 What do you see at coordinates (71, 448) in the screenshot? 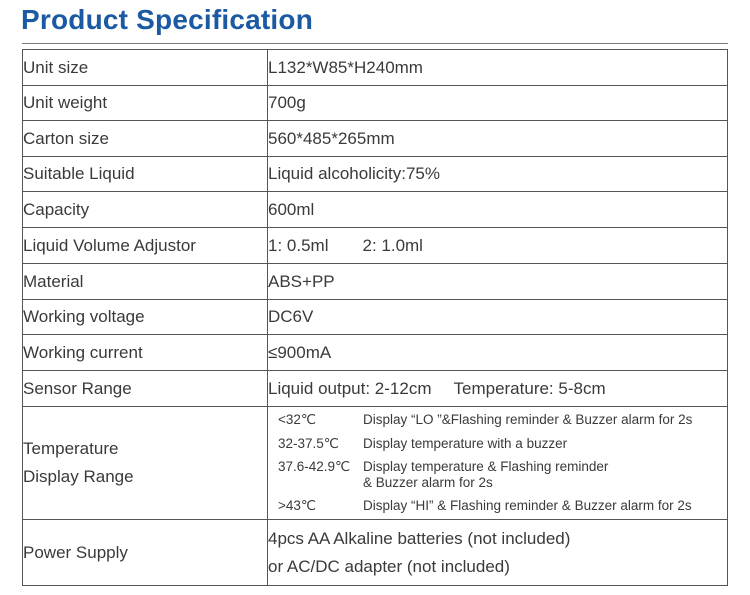
I see `temperature-label-line1: Temperature` at bounding box center [71, 448].